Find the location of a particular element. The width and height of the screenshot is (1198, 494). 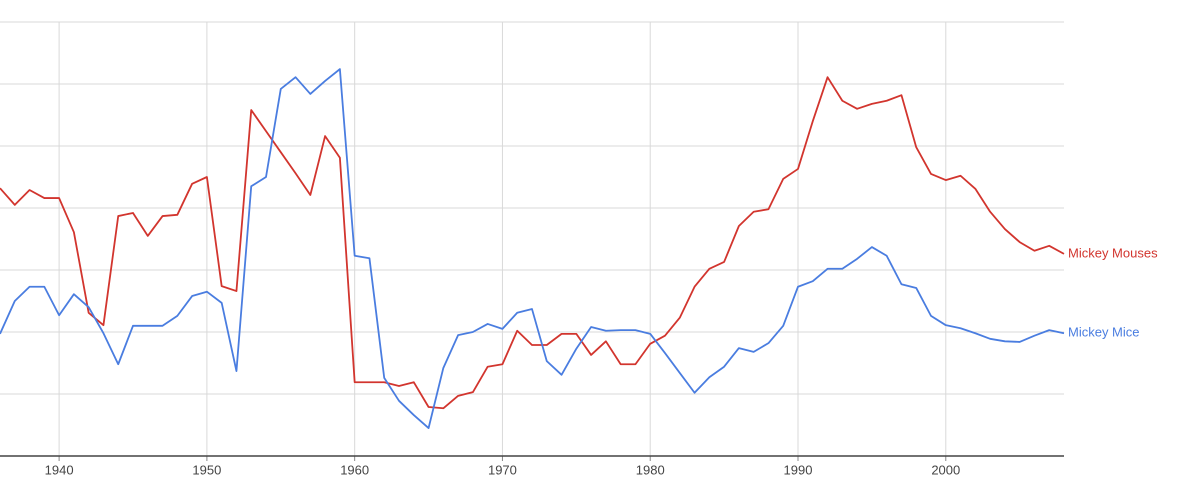

x-tick-label: 1940 is located at coordinates (59, 469).